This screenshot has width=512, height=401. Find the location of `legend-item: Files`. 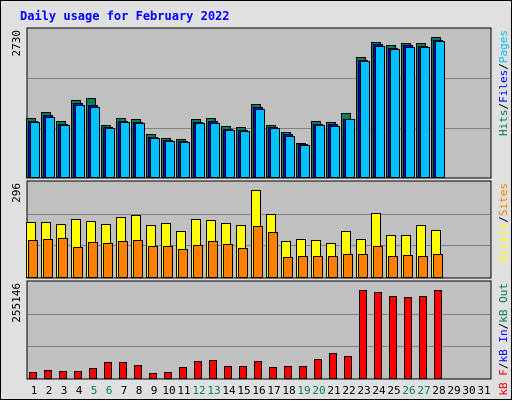

legend-item: Files is located at coordinates (503, 86).